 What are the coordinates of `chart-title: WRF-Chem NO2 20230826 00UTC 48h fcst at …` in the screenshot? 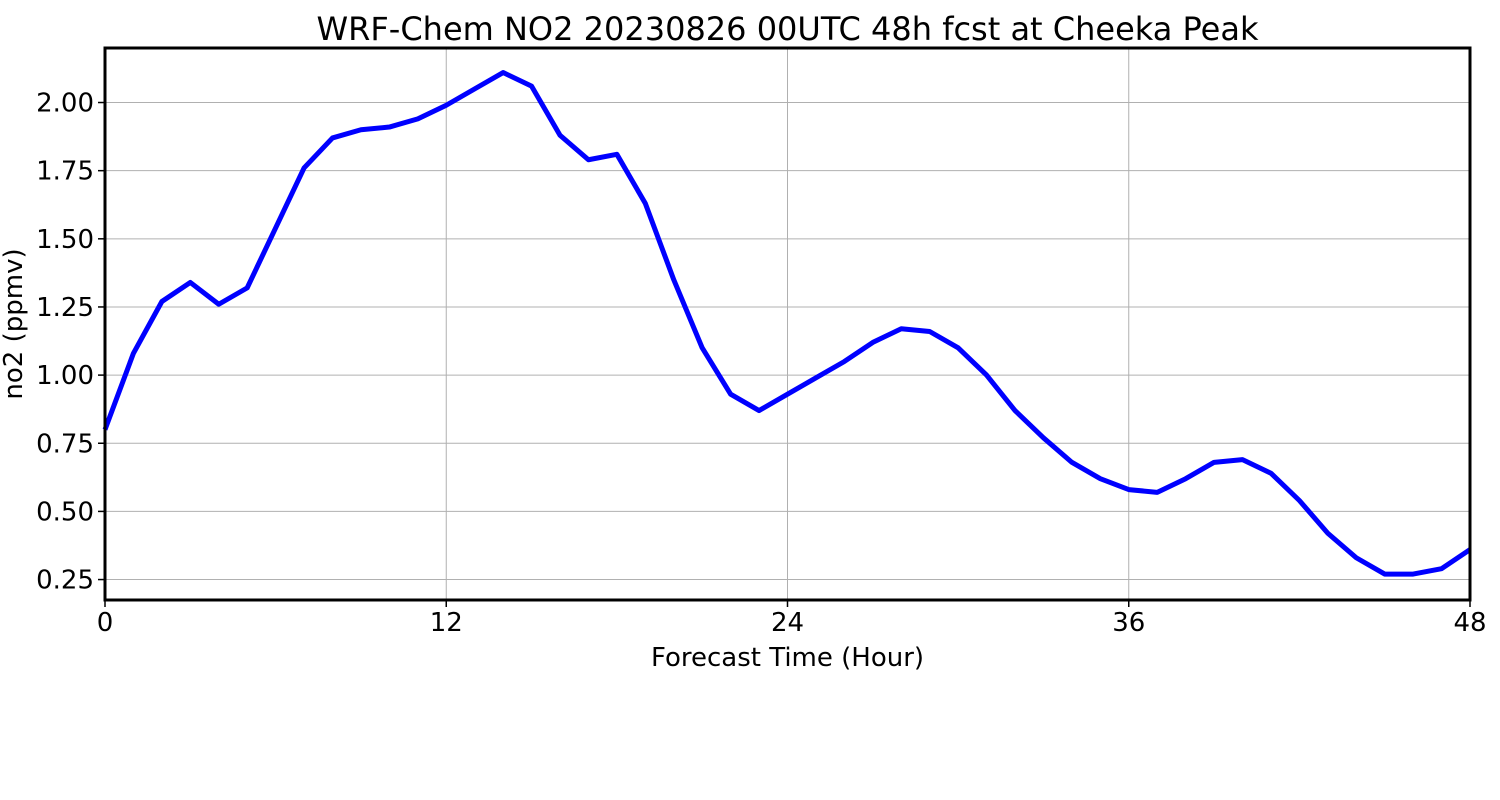 It's located at (788, 29).